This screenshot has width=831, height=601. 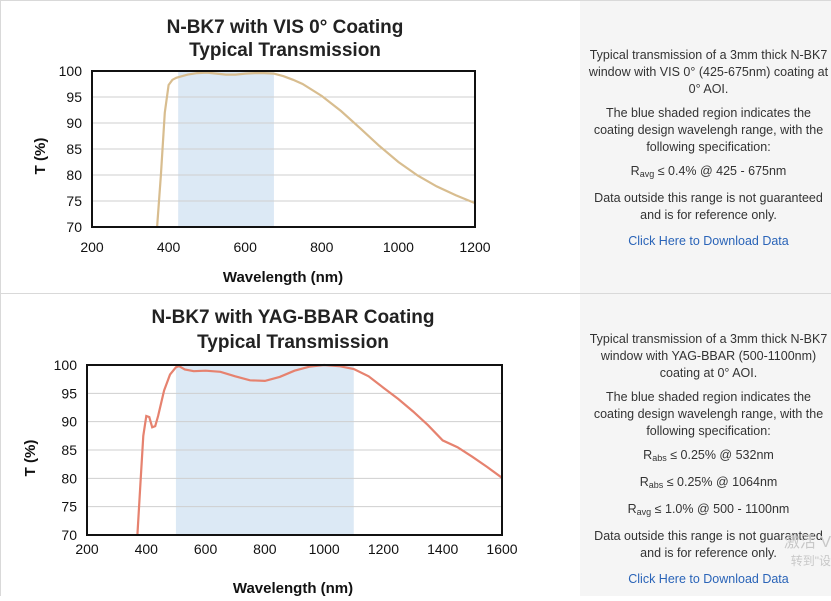 I want to click on x-tick-label: 1600, so click(x=501, y=549).